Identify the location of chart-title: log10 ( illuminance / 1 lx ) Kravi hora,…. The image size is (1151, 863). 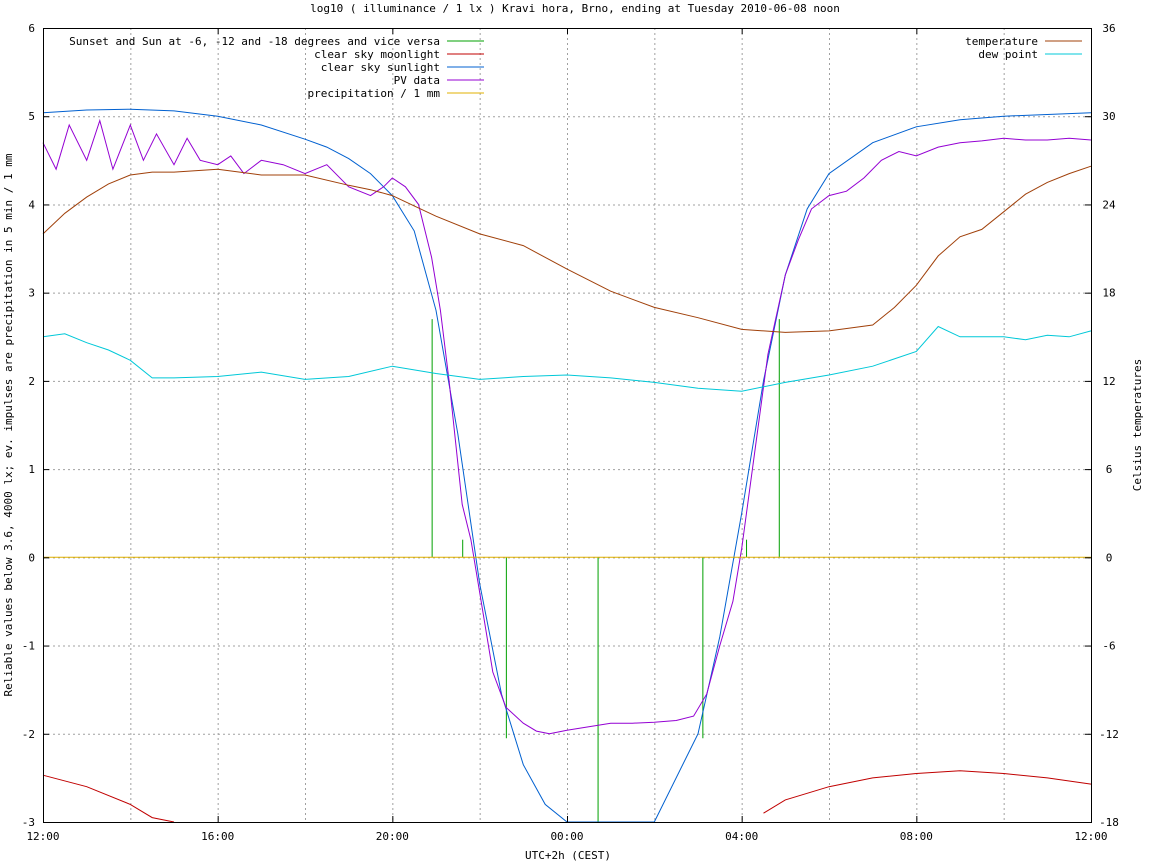
(575, 8).